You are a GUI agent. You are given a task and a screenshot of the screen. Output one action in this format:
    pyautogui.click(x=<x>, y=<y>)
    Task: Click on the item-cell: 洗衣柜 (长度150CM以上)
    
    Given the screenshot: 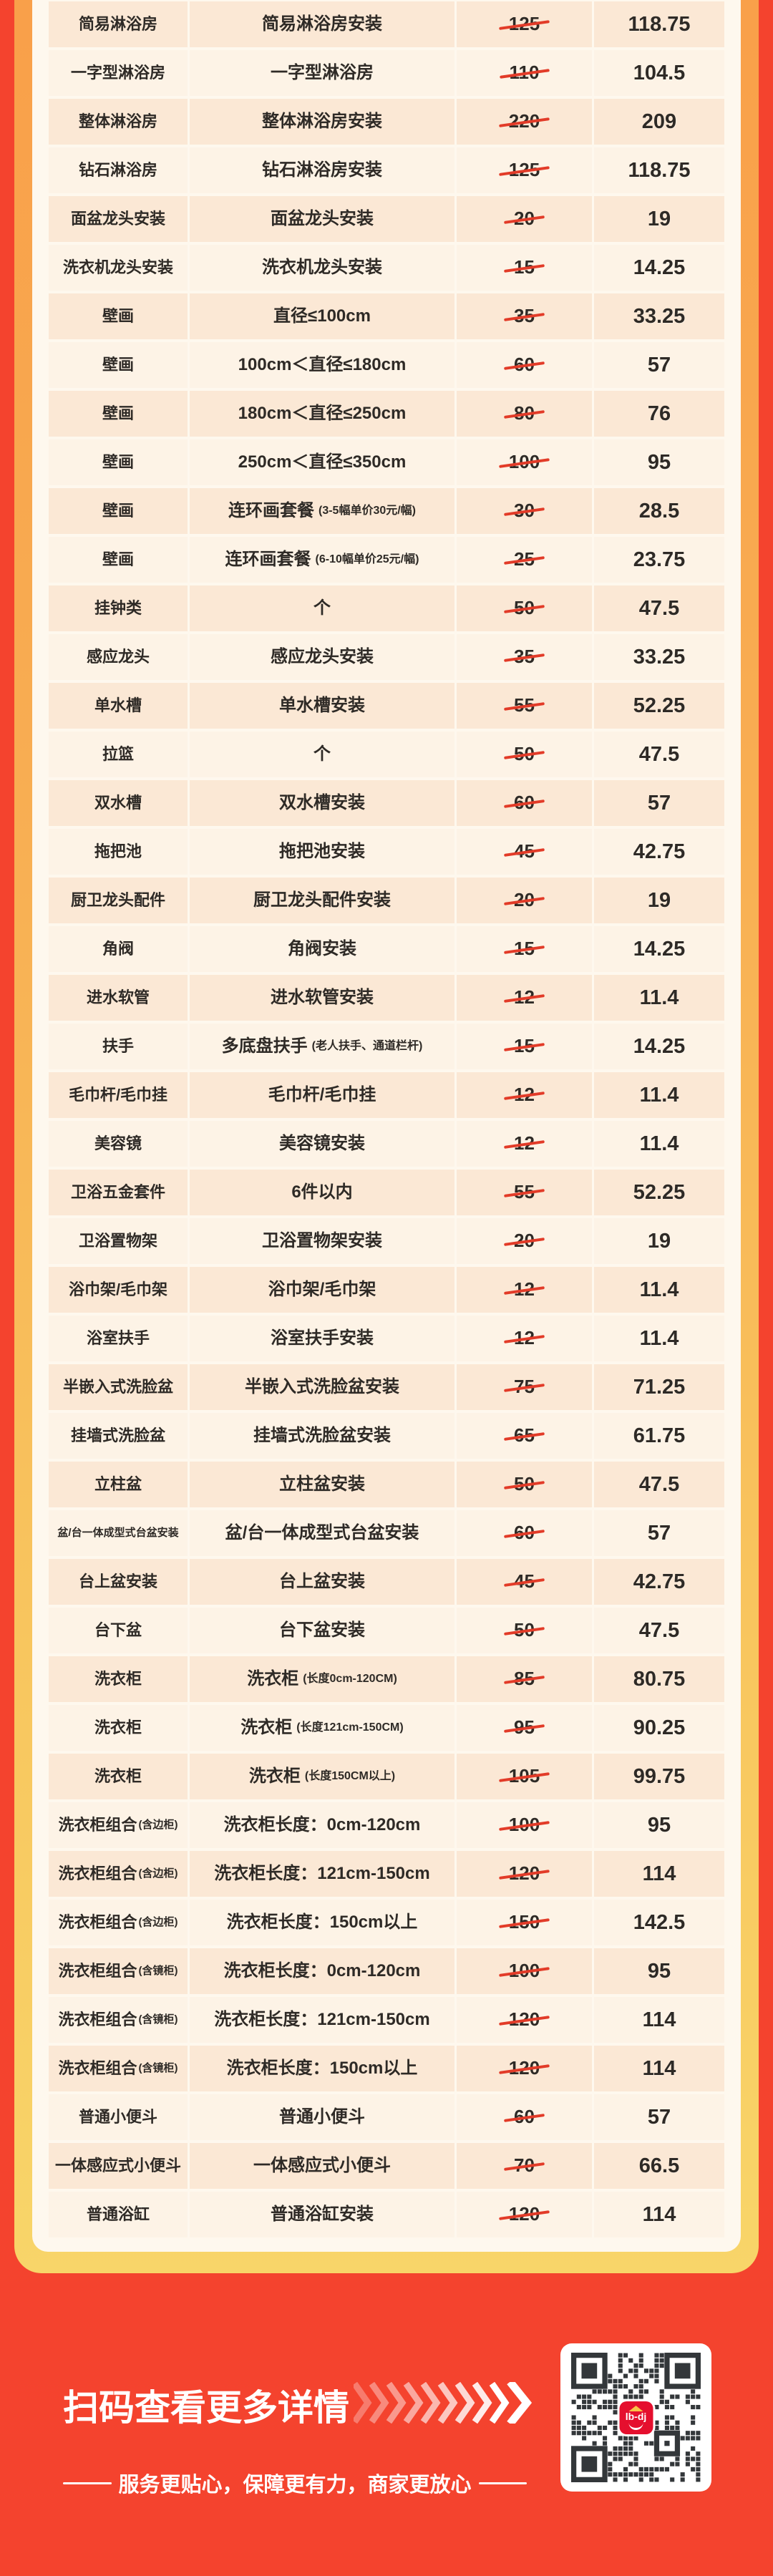 What is the action you would take?
    pyautogui.click(x=322, y=1776)
    